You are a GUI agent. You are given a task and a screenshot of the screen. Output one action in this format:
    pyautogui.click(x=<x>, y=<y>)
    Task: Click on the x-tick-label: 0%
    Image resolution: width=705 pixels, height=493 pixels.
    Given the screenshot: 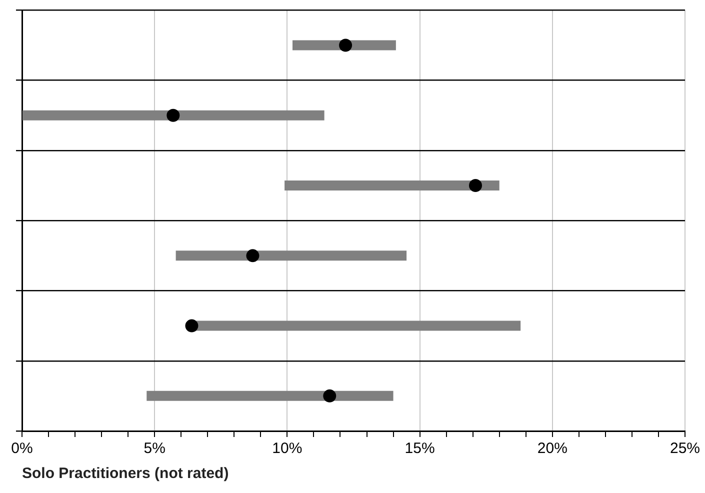 What is the action you would take?
    pyautogui.click(x=22, y=449)
    